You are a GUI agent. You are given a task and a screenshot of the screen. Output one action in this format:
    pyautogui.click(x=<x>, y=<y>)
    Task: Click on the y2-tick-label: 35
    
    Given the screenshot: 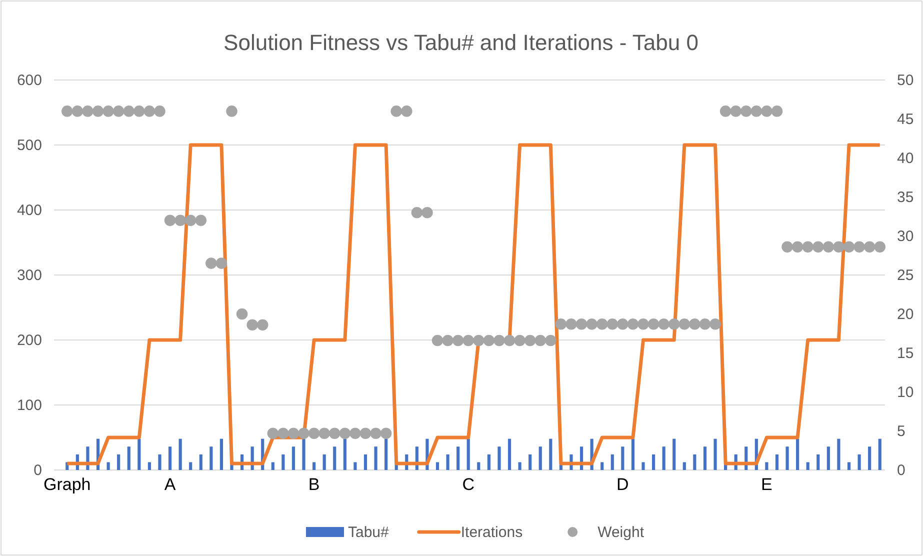 What is the action you would take?
    pyautogui.click(x=905, y=197)
    